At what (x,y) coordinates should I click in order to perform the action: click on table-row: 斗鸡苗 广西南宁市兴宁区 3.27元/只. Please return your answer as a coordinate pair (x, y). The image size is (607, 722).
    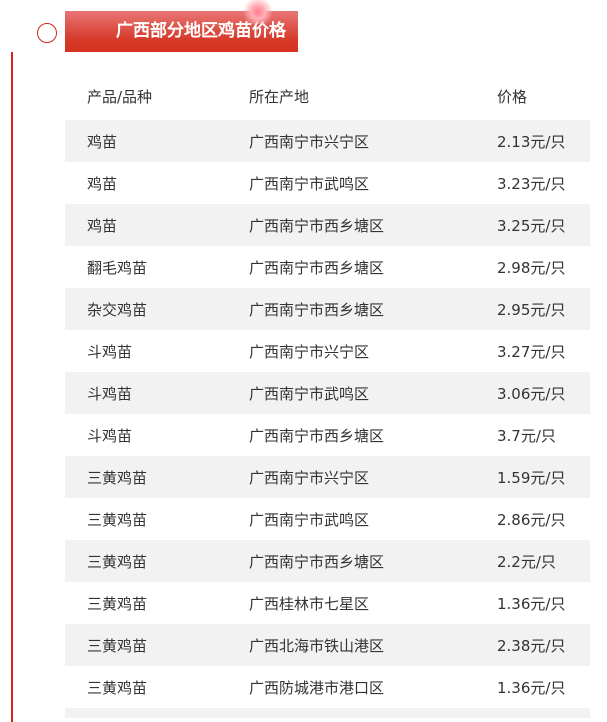
    Looking at the image, I should click on (327, 351).